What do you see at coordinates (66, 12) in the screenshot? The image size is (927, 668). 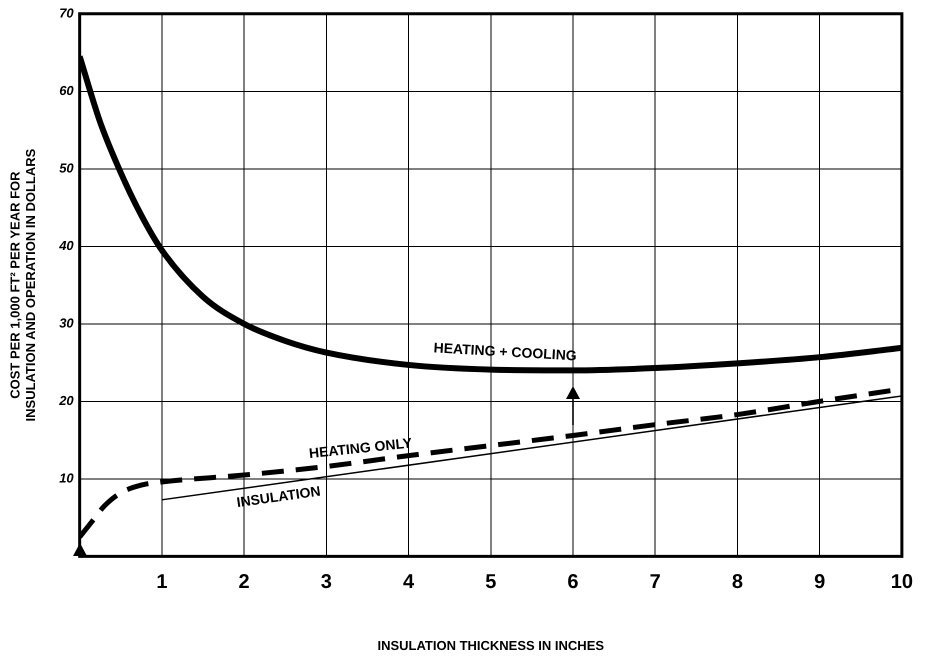 I see `y-tick-label: 70` at bounding box center [66, 12].